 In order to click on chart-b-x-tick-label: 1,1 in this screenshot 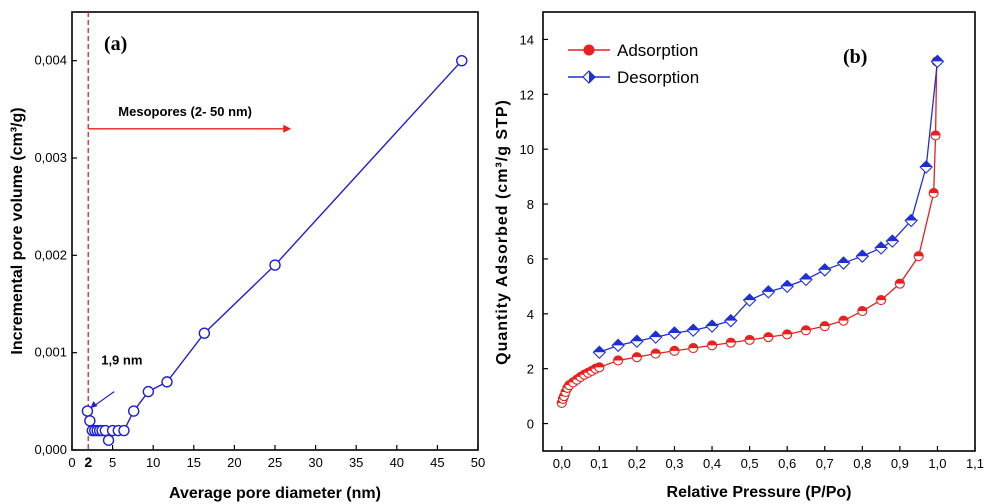, I will do `click(975, 463)`.